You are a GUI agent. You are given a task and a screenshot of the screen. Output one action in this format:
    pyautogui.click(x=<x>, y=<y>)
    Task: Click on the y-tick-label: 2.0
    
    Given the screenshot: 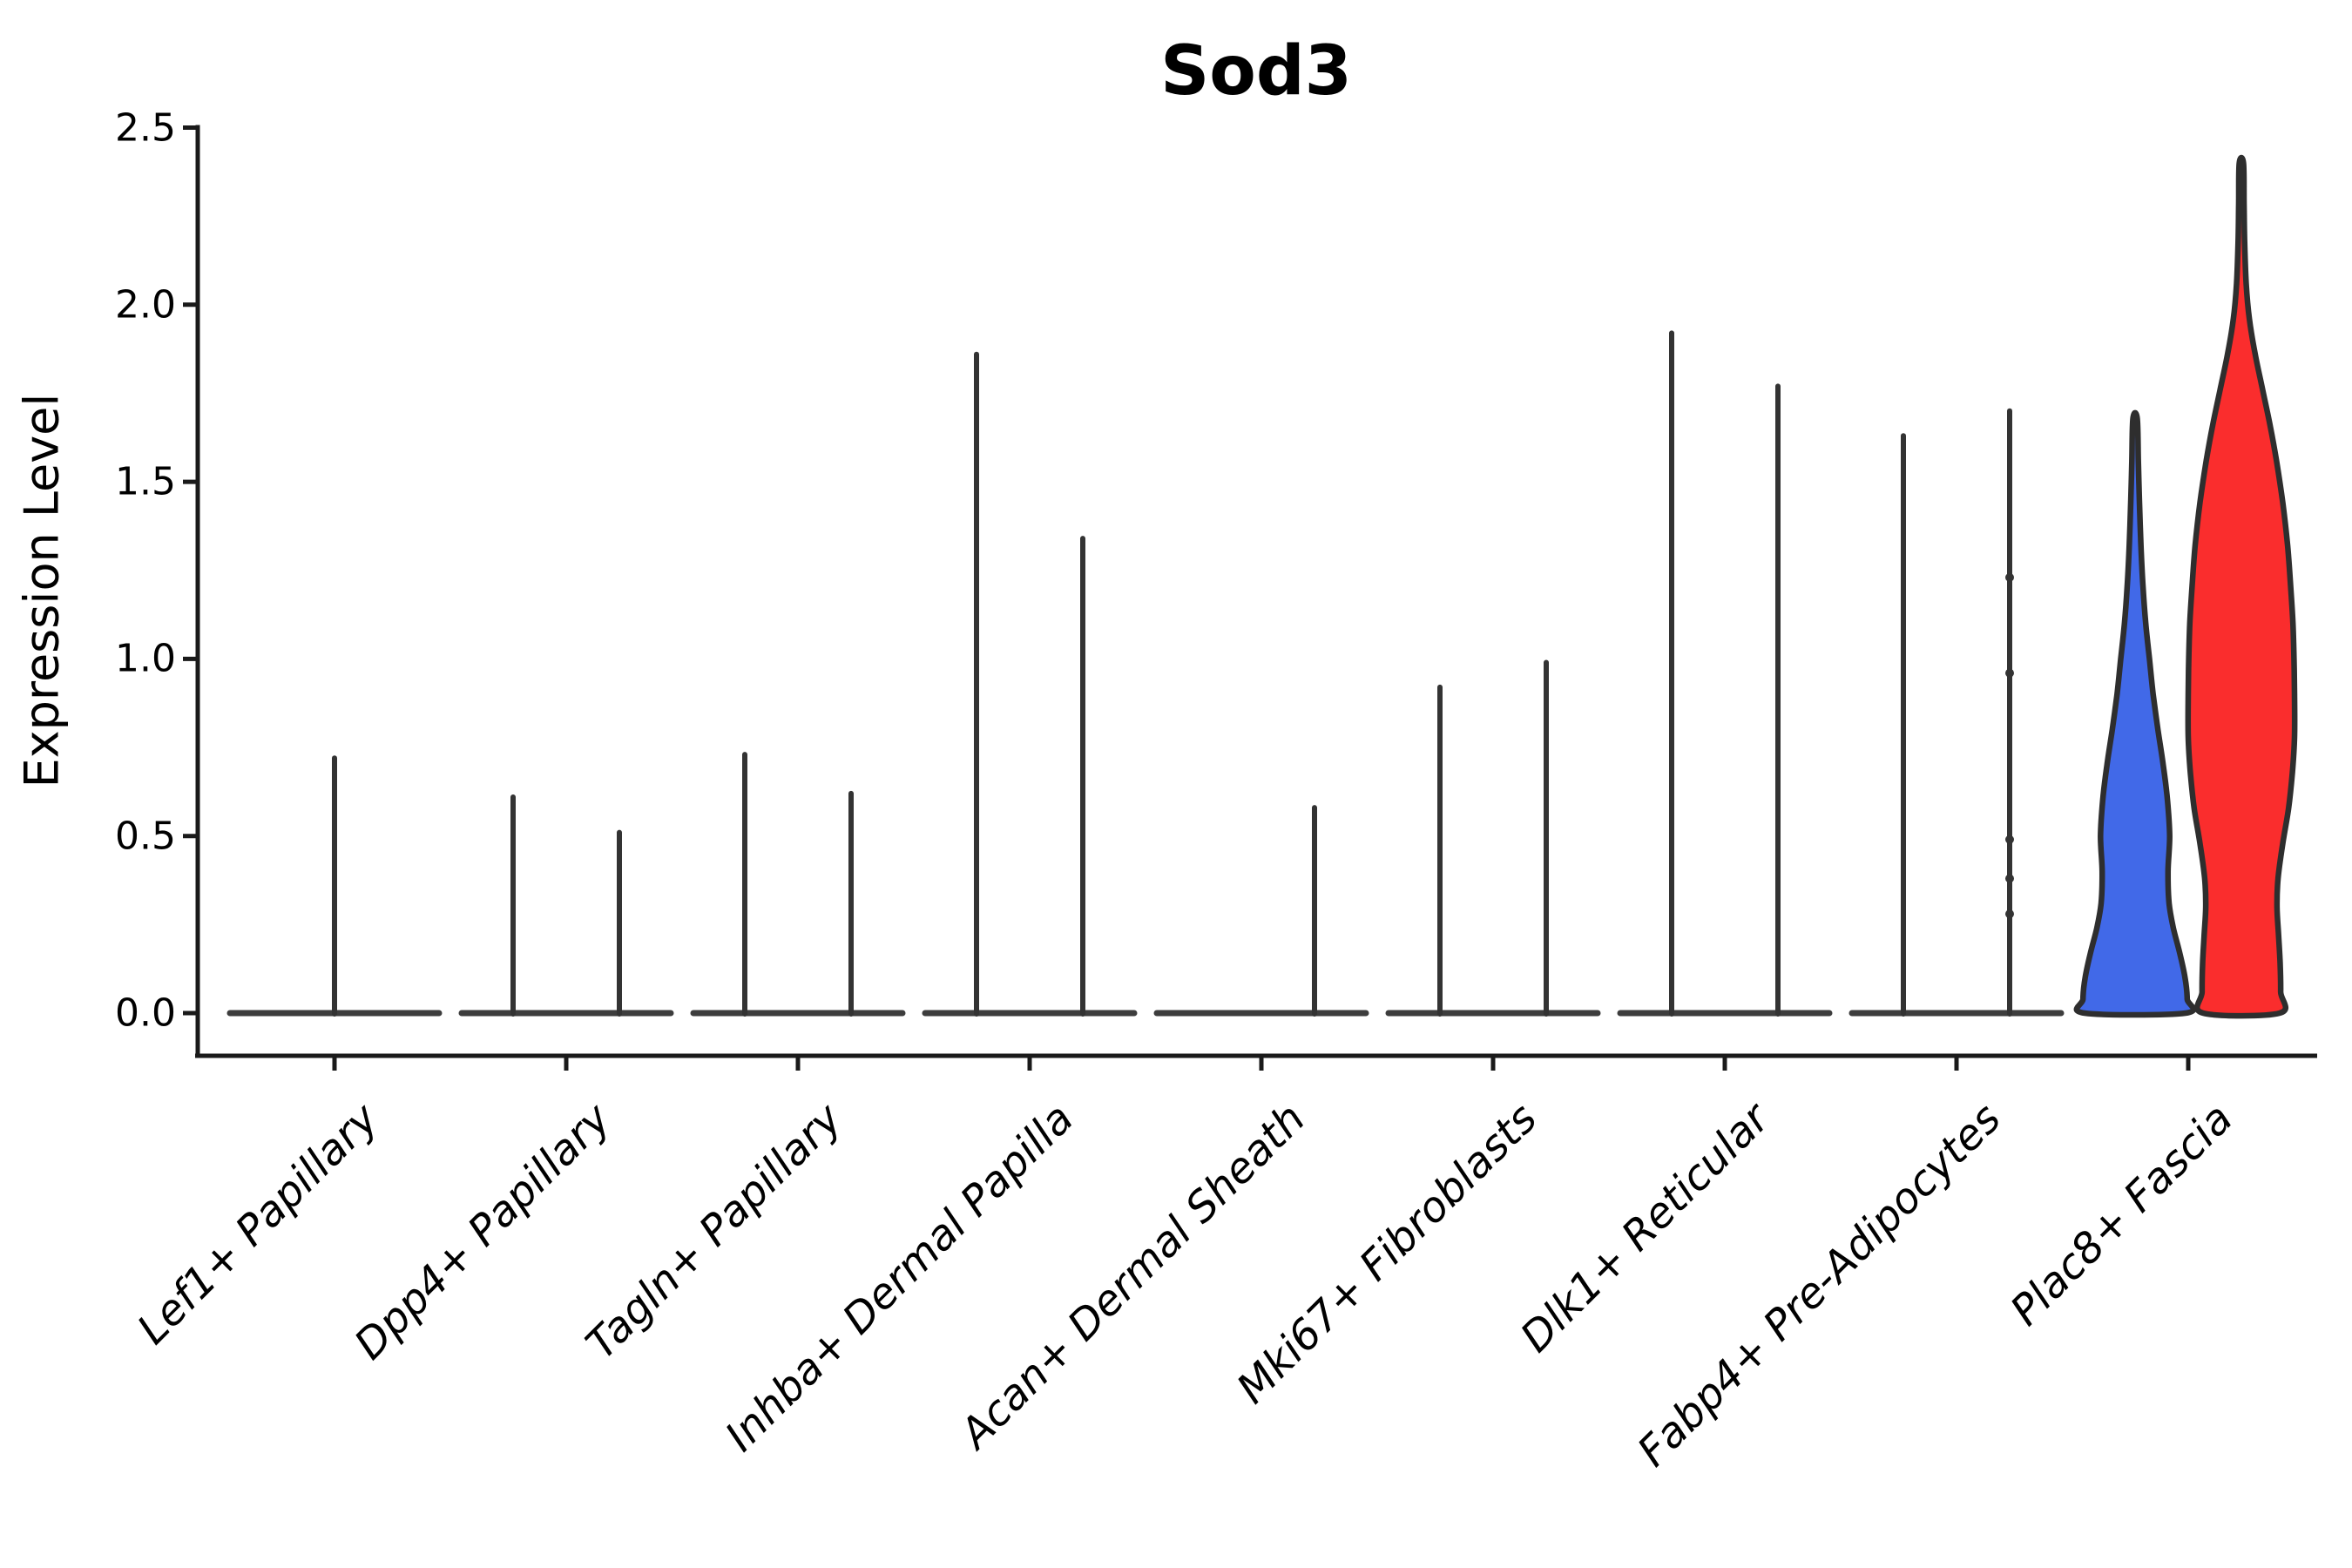 What is the action you would take?
    pyautogui.click(x=145, y=305)
    